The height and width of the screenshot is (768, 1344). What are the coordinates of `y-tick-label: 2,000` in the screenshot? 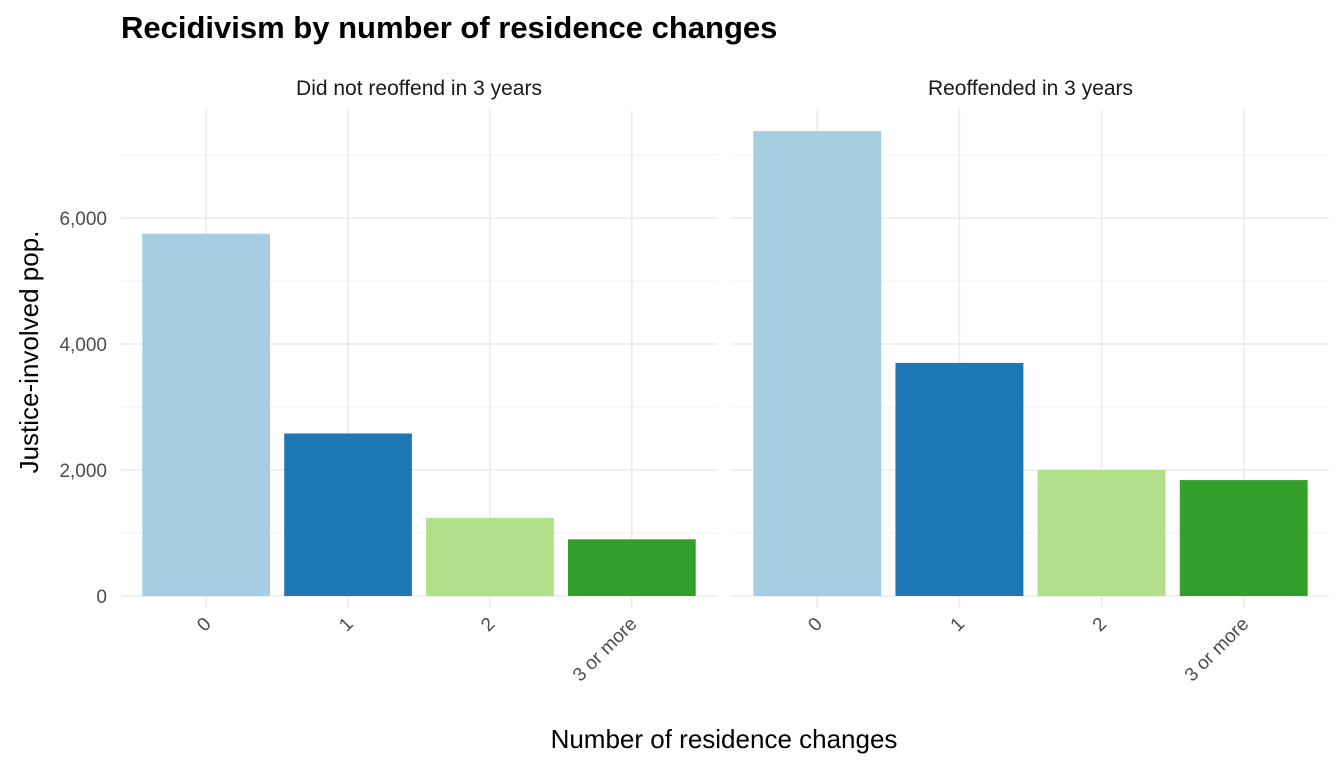 It's located at (83, 471).